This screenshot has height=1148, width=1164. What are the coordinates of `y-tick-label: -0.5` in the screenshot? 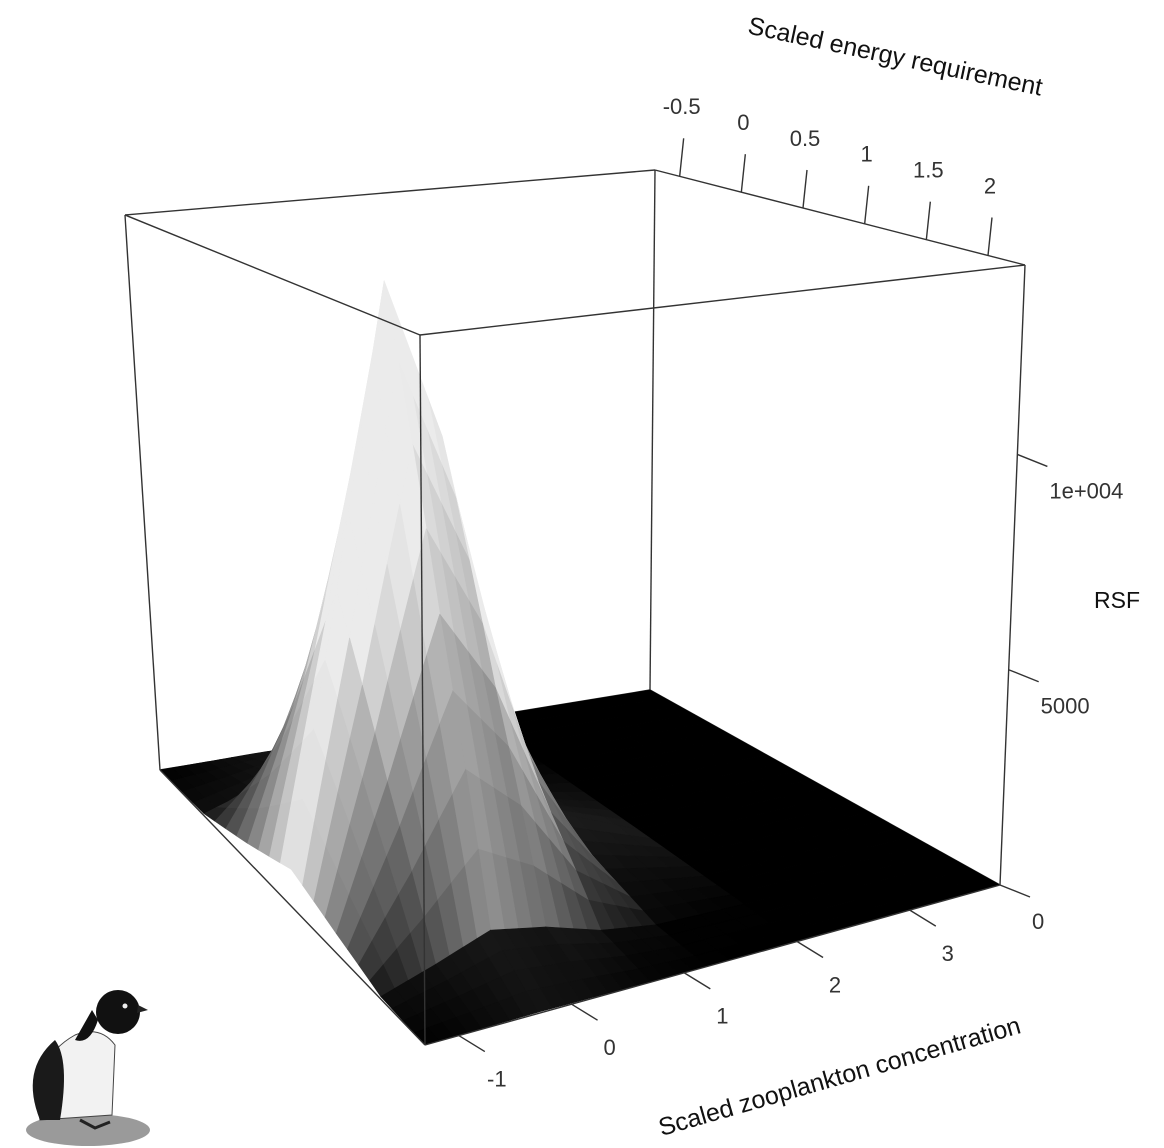 It's located at (682, 106).